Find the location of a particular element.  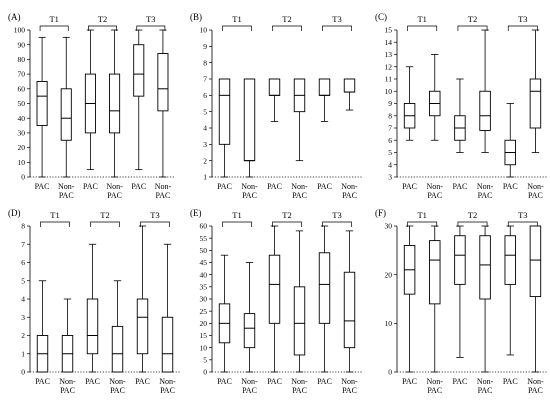

y-tick-label: 9 is located at coordinates (390, 103).